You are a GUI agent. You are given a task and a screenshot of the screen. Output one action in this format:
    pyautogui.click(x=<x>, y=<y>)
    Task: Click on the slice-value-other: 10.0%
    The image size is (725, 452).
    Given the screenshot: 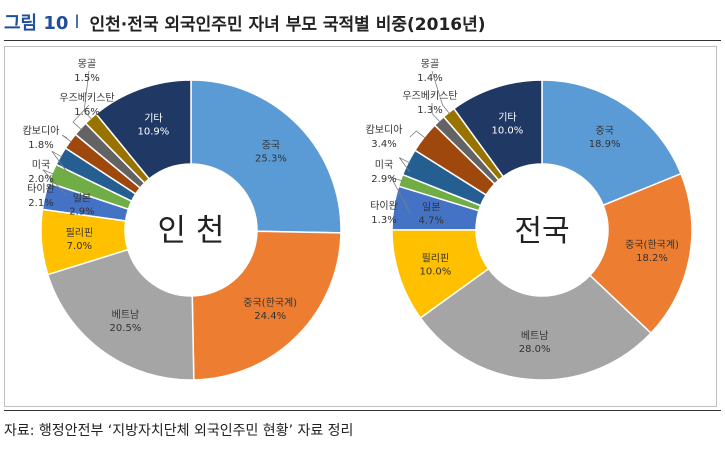 What is the action you would take?
    pyautogui.click(x=508, y=130)
    